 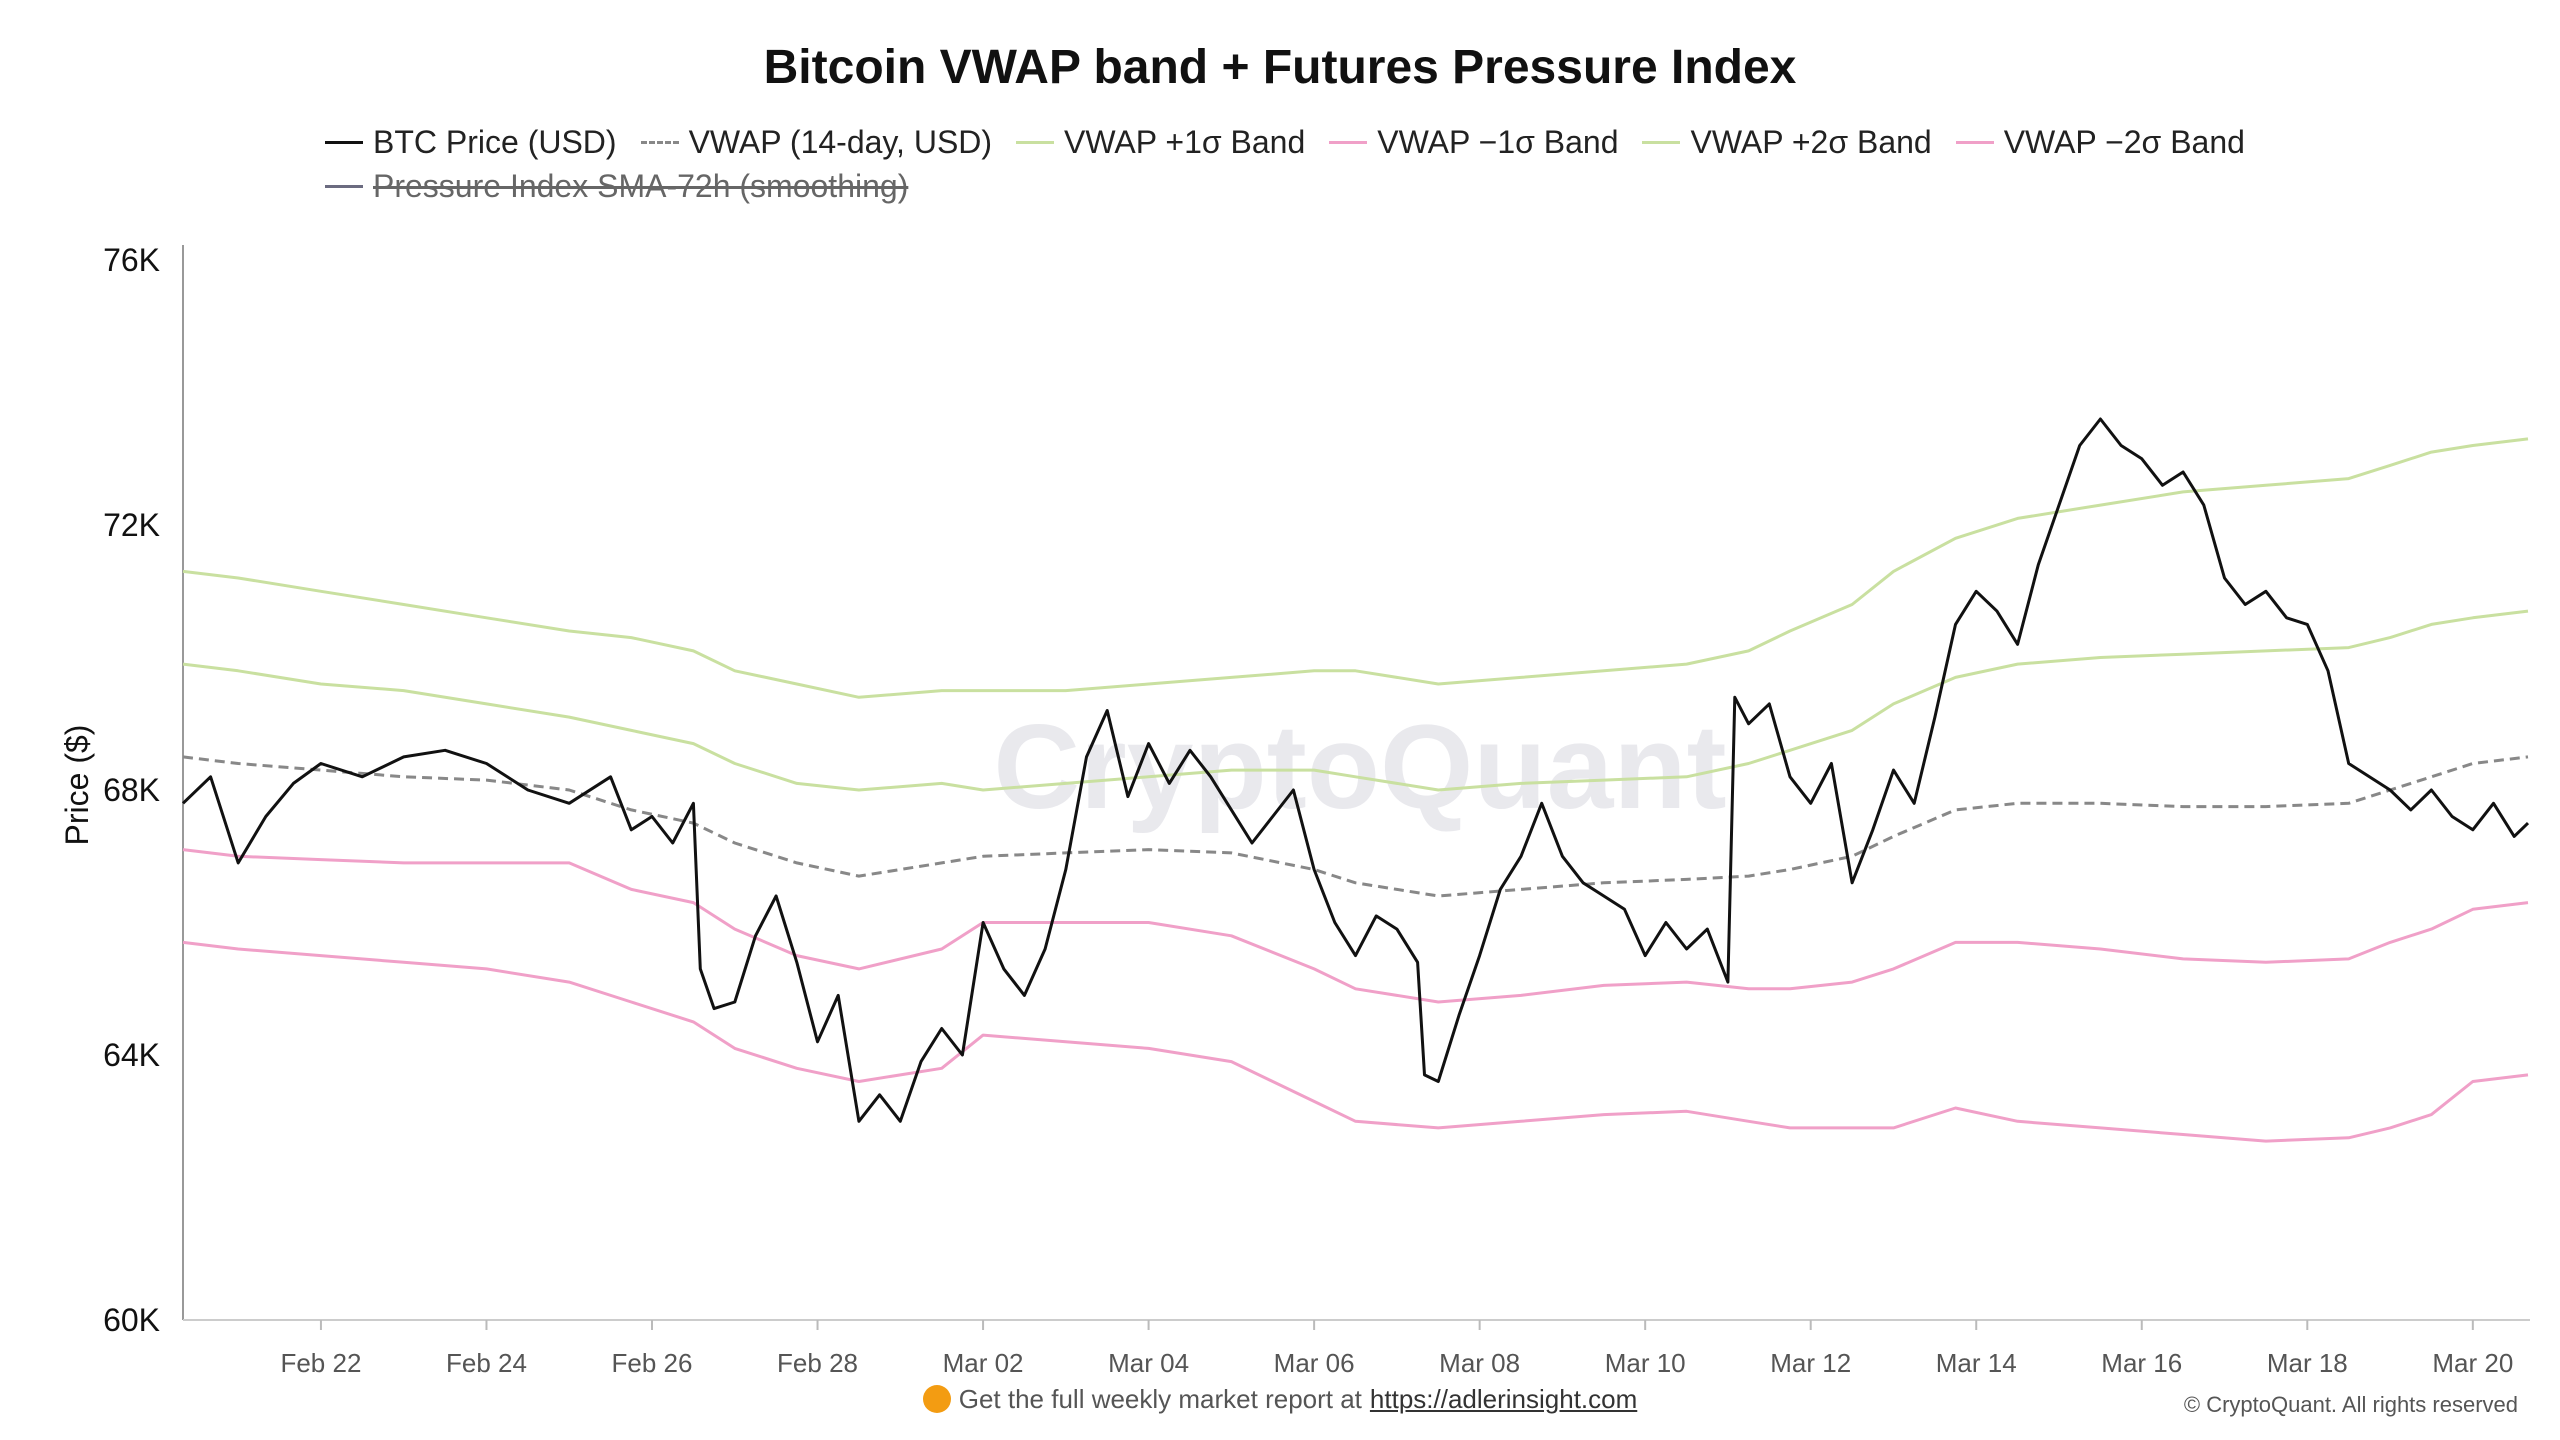 I want to click on legend-row: Pressure Index SMA-72h (smoothing), so click(x=1325, y=186).